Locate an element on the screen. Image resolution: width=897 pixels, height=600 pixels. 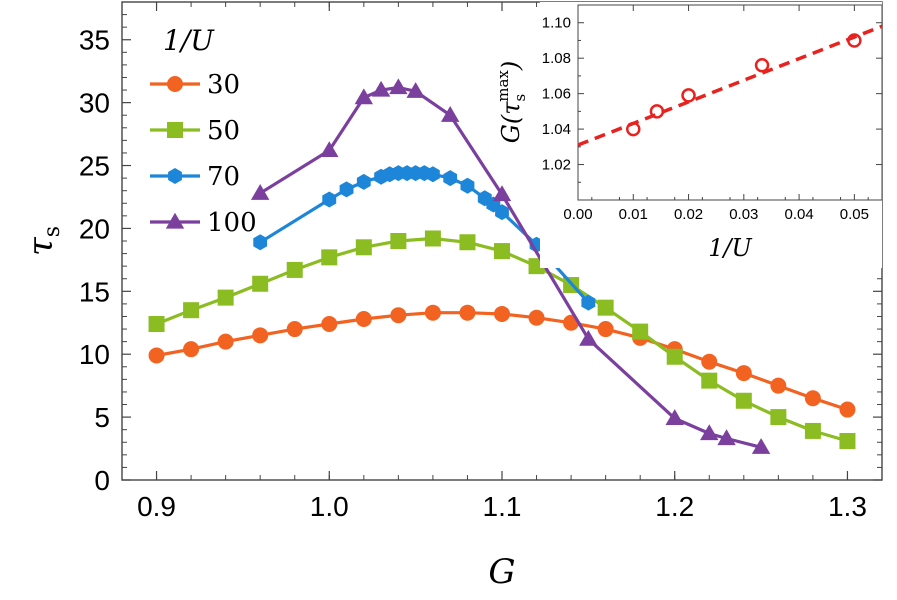
legend-item-100: 100 is located at coordinates (203, 223).